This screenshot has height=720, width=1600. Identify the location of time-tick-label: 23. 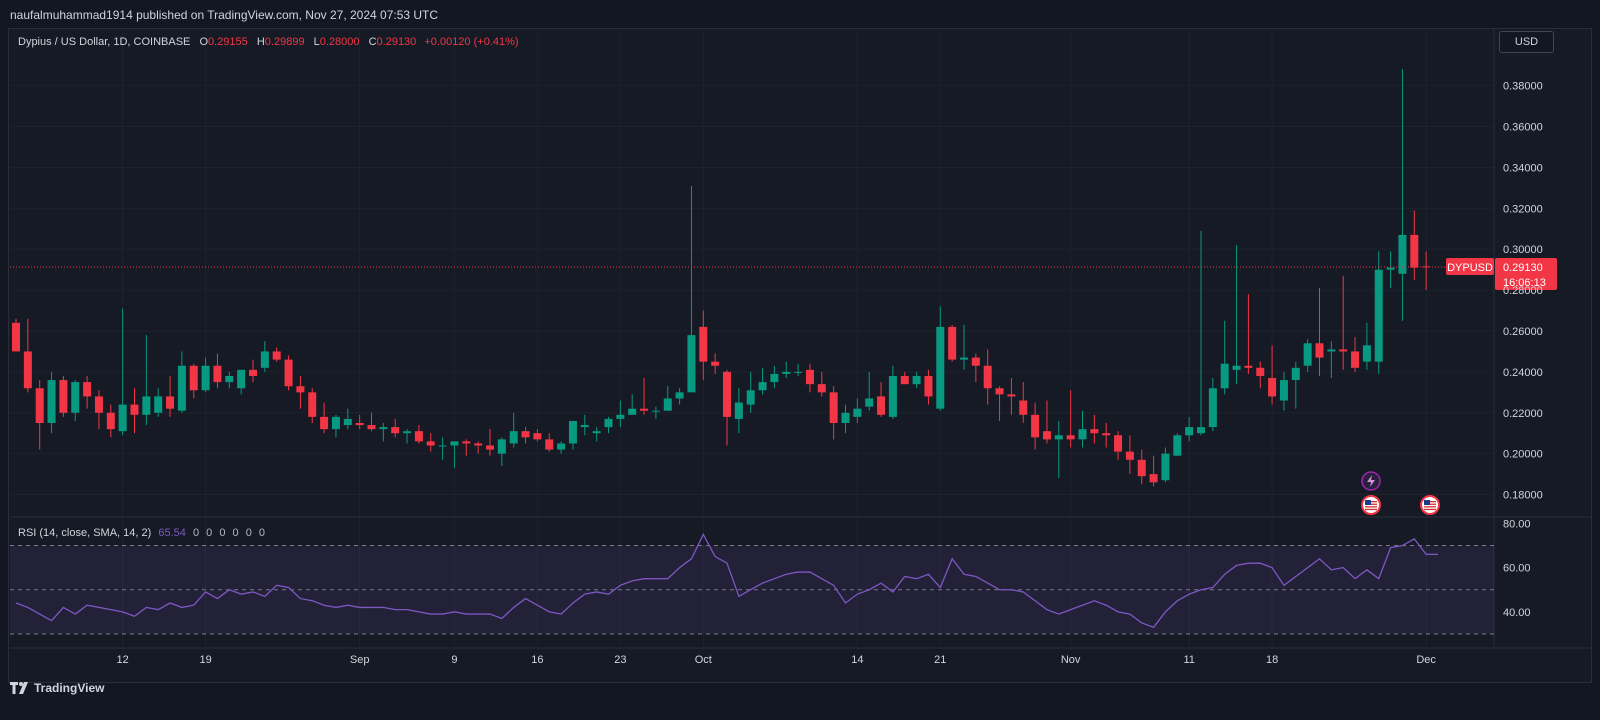
(620, 660).